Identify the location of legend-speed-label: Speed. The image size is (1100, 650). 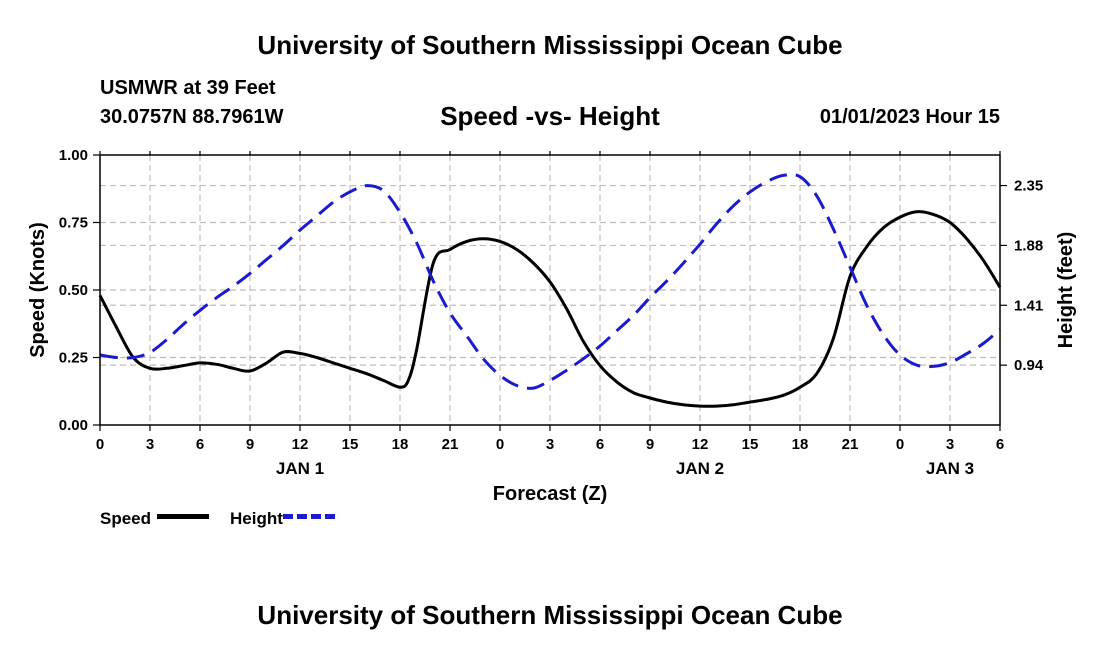
(126, 518).